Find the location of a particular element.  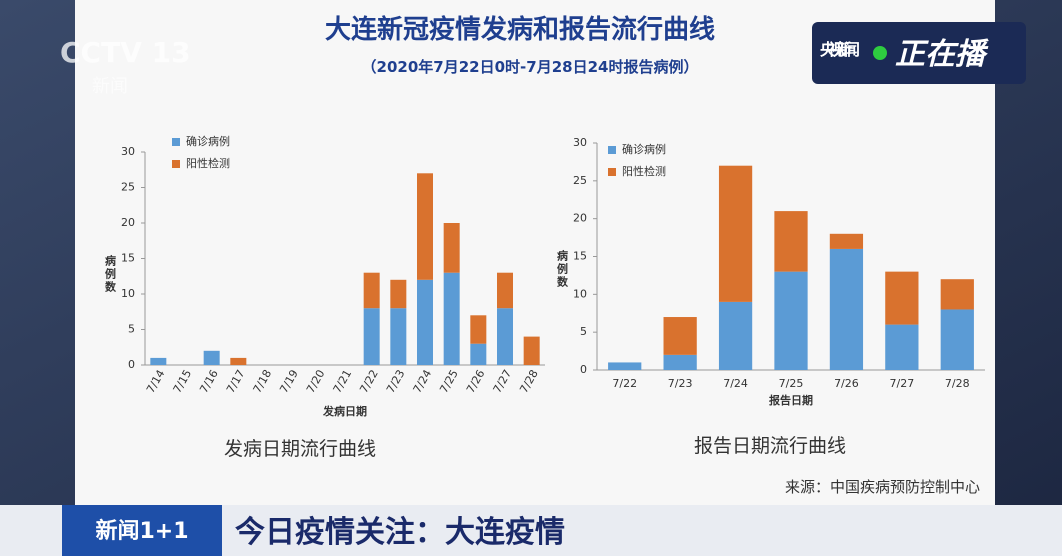

live-status: 正在播 is located at coordinates (942, 54).